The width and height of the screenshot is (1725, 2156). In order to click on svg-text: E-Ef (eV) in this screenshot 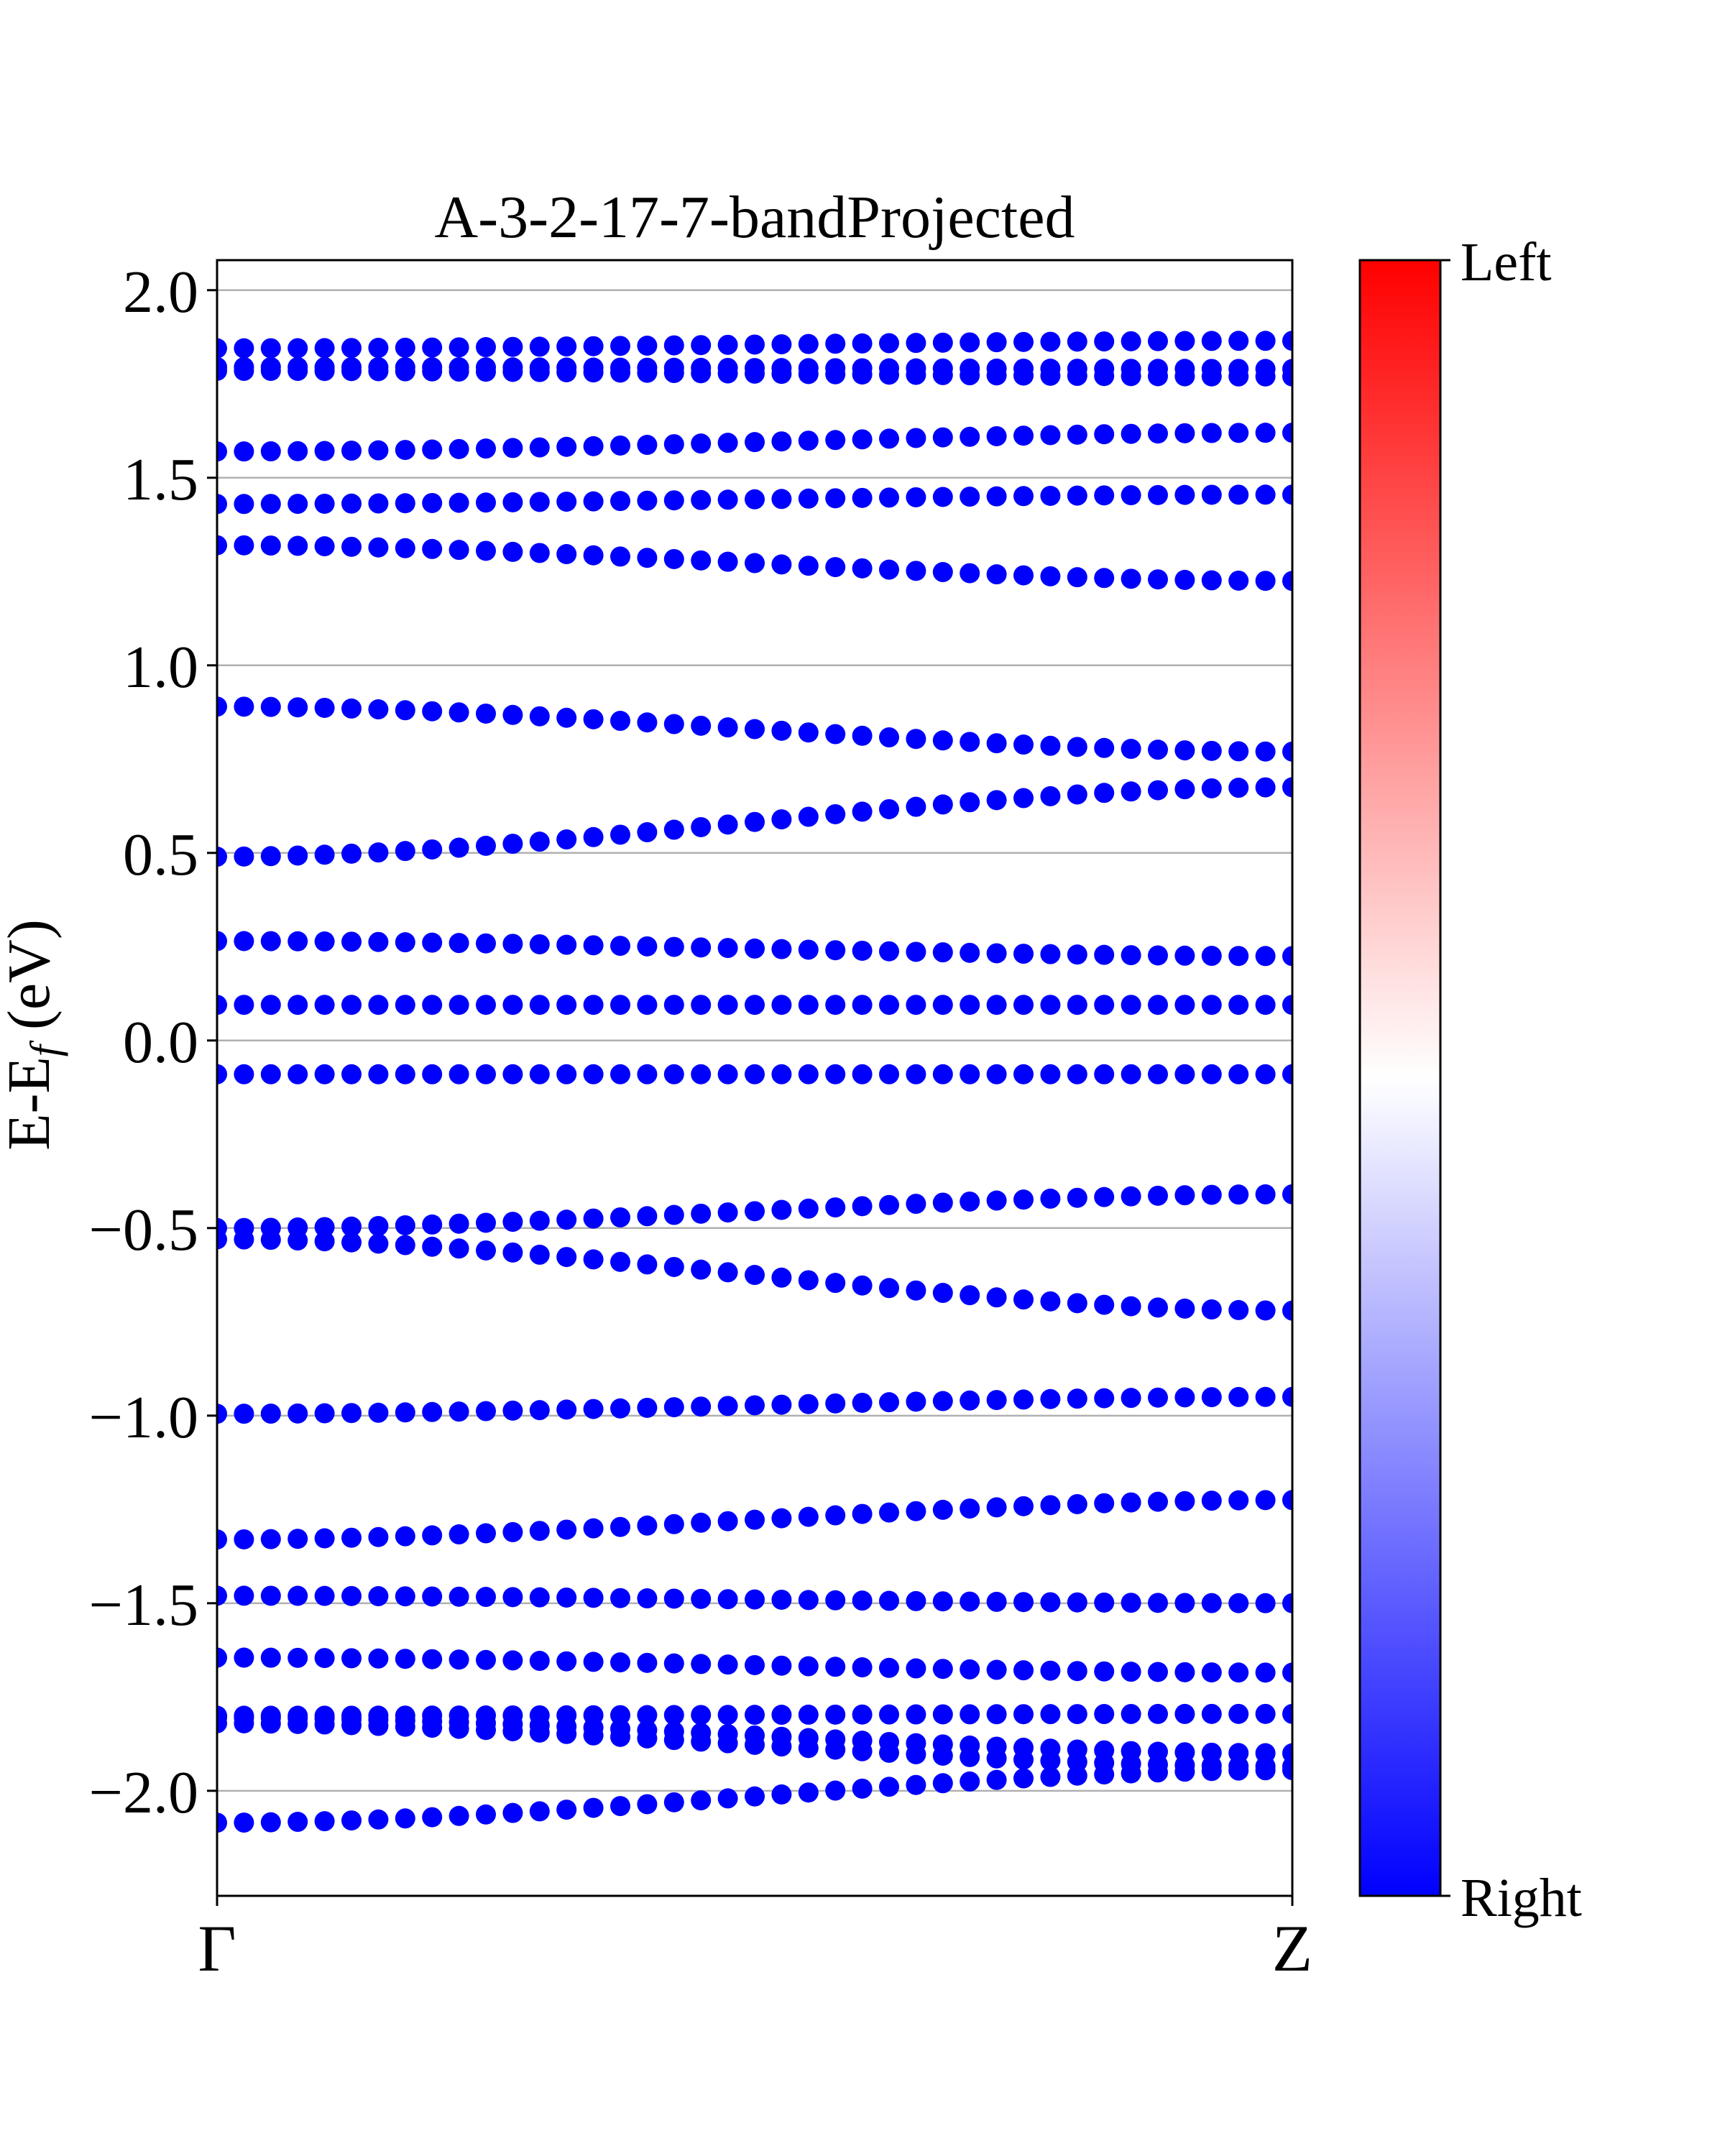, I will do `click(34, 1035)`.